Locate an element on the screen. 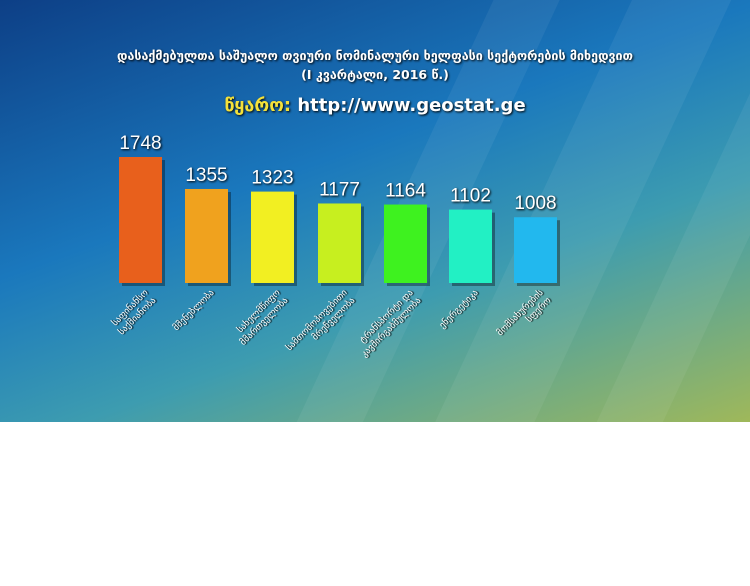 The height and width of the screenshot is (586, 750). category-label: საფინანსოსაქმიანობა is located at coordinates (133, 312).